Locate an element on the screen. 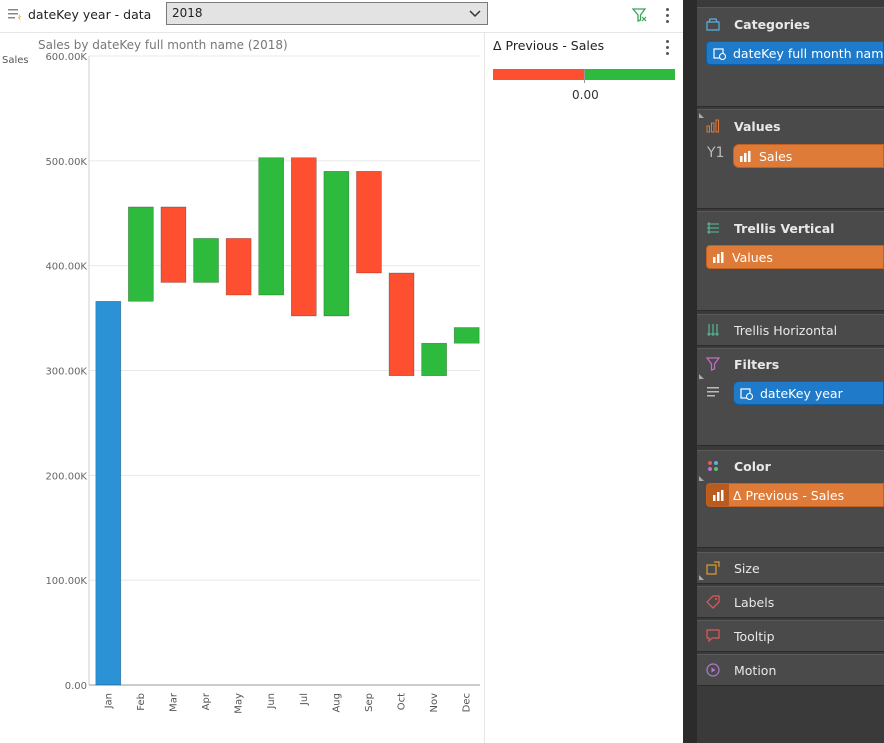 The height and width of the screenshot is (743, 884). x-tick-label: Feb is located at coordinates (141, 702).